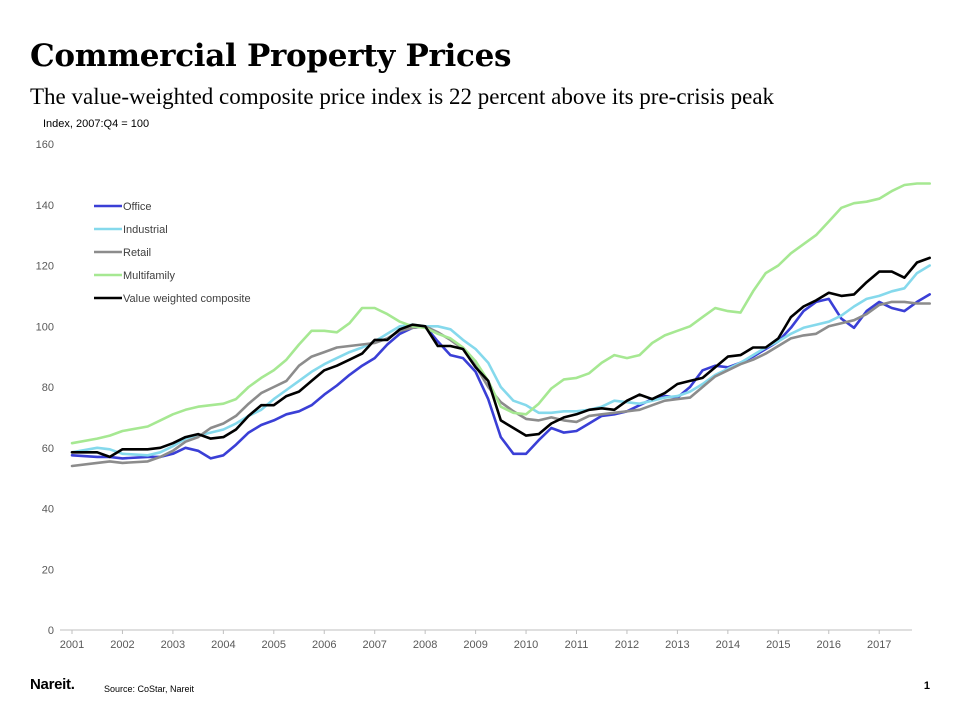  What do you see at coordinates (149, 276) in the screenshot?
I see `legend-label-multifamily: Multifamily` at bounding box center [149, 276].